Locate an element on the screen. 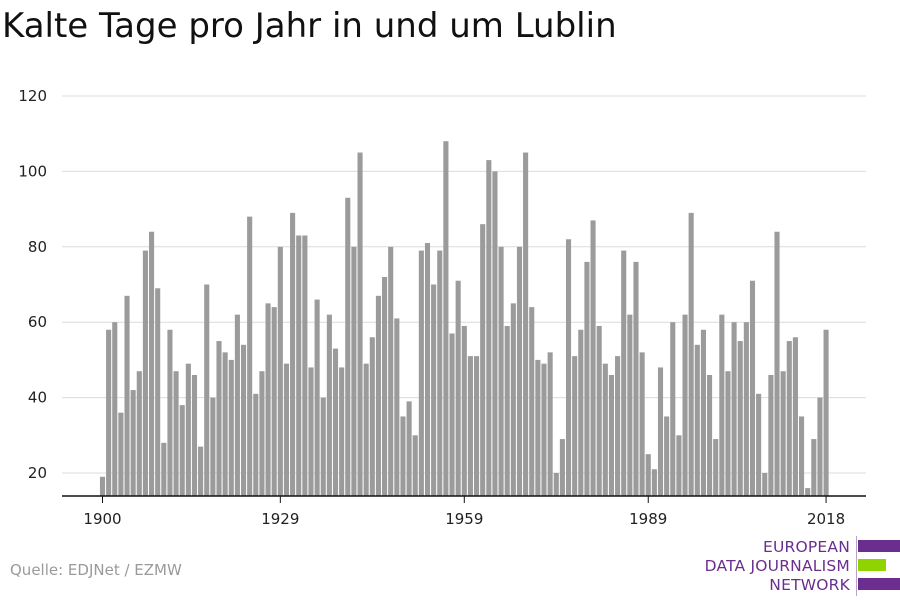  bar-1973 is located at coordinates (550, 424).